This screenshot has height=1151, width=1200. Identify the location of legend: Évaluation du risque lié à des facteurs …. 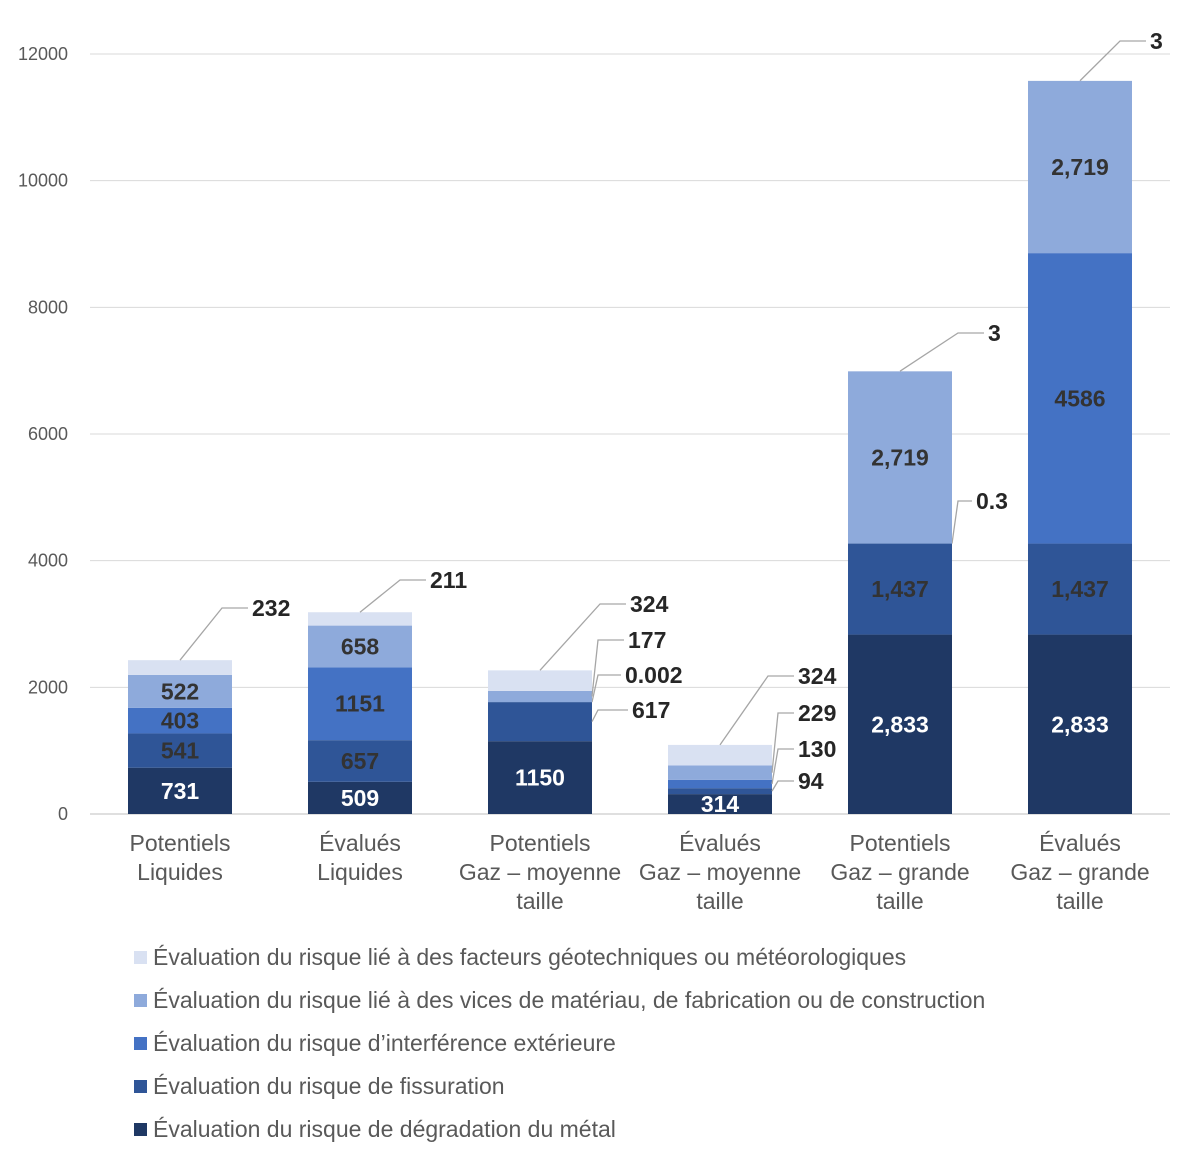
(559, 1043).